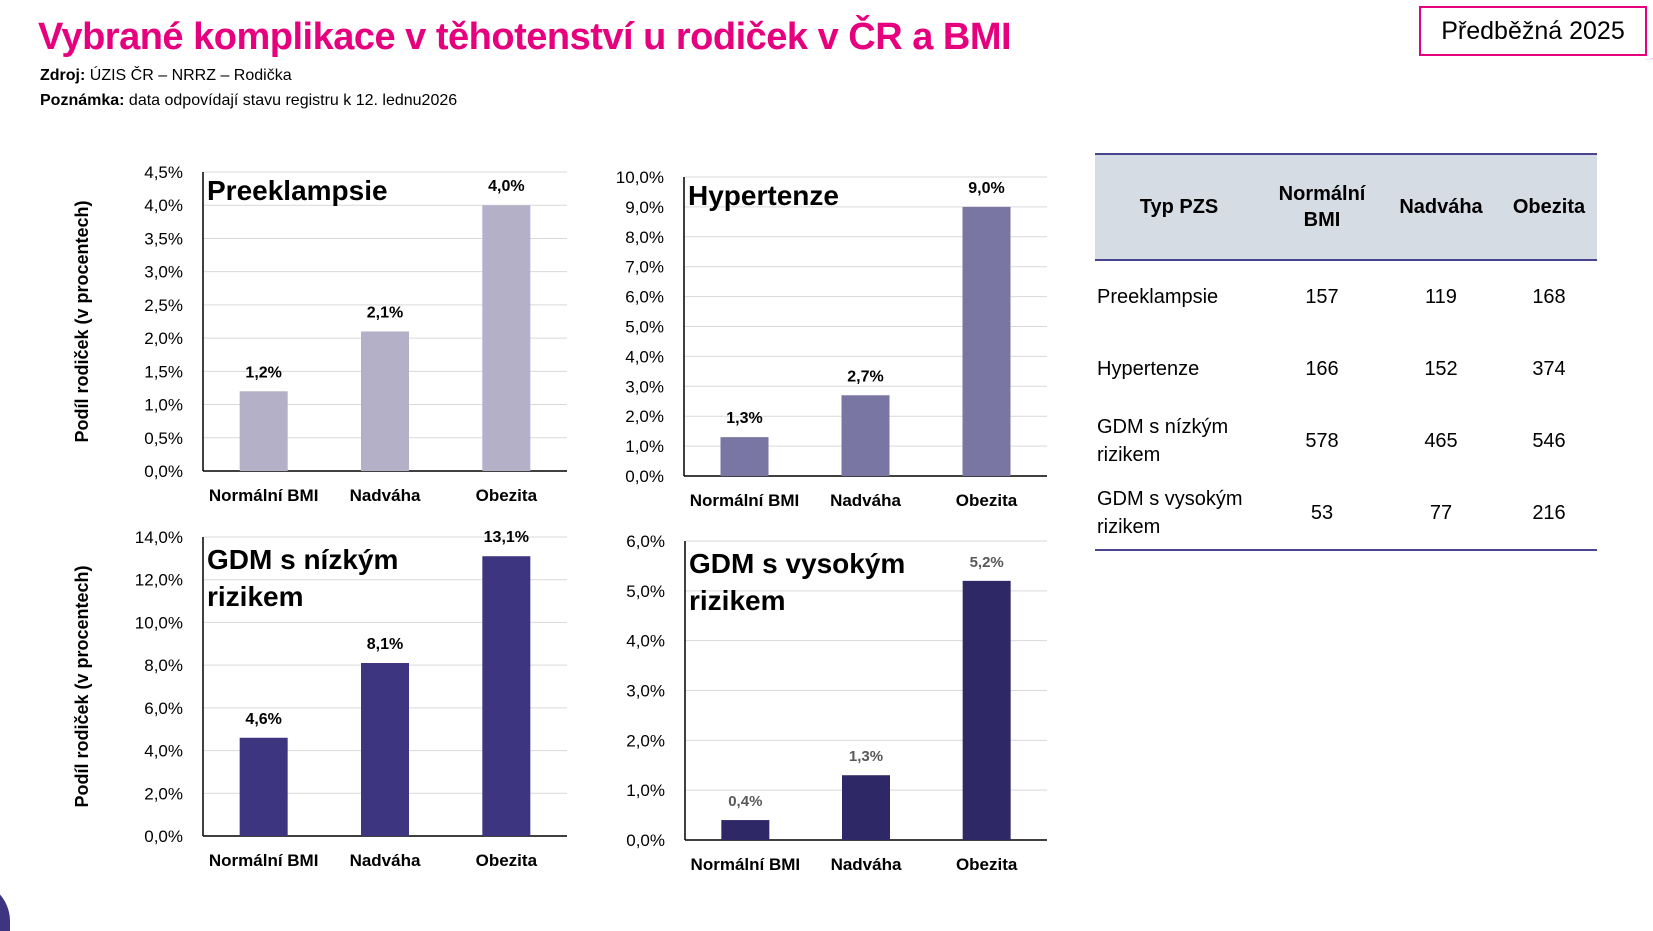 Image resolution: width=1653 pixels, height=931 pixels. I want to click on header-type: Typ PZS, so click(1179, 207).